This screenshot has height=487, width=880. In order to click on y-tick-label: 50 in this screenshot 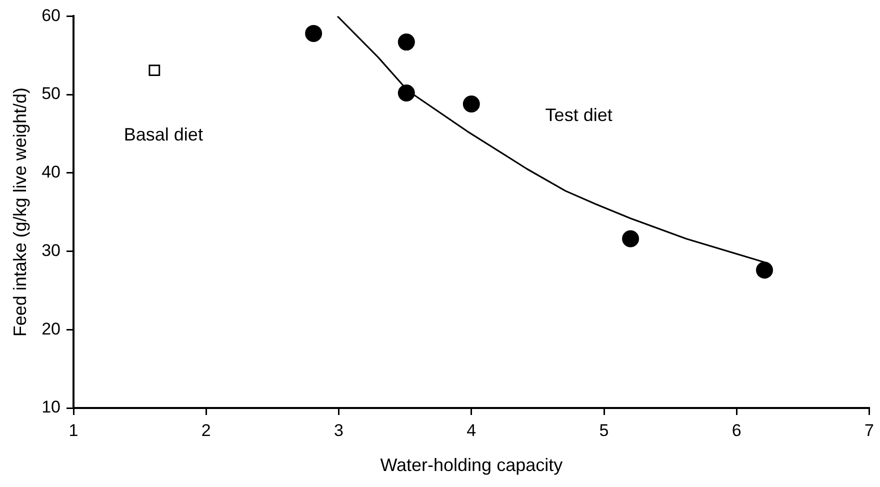, I will do `click(51, 94)`.